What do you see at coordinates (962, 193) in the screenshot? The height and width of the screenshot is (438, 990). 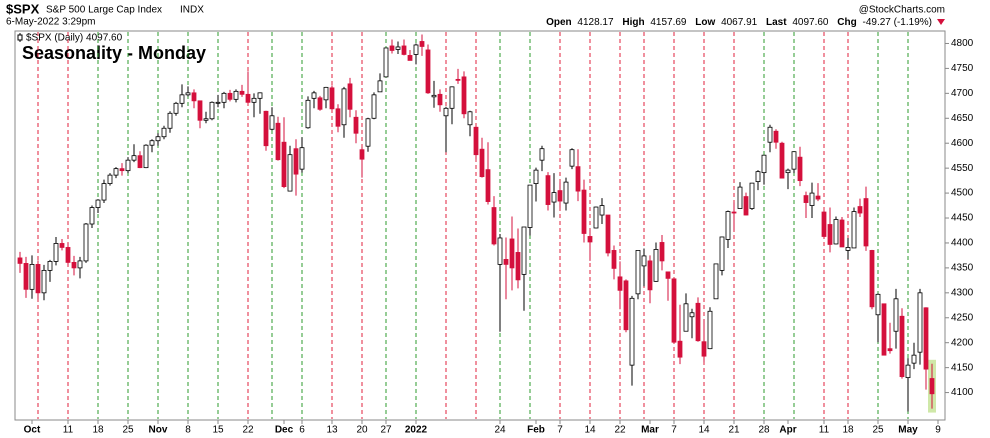 I see `y-tick-label: 4500` at bounding box center [962, 193].